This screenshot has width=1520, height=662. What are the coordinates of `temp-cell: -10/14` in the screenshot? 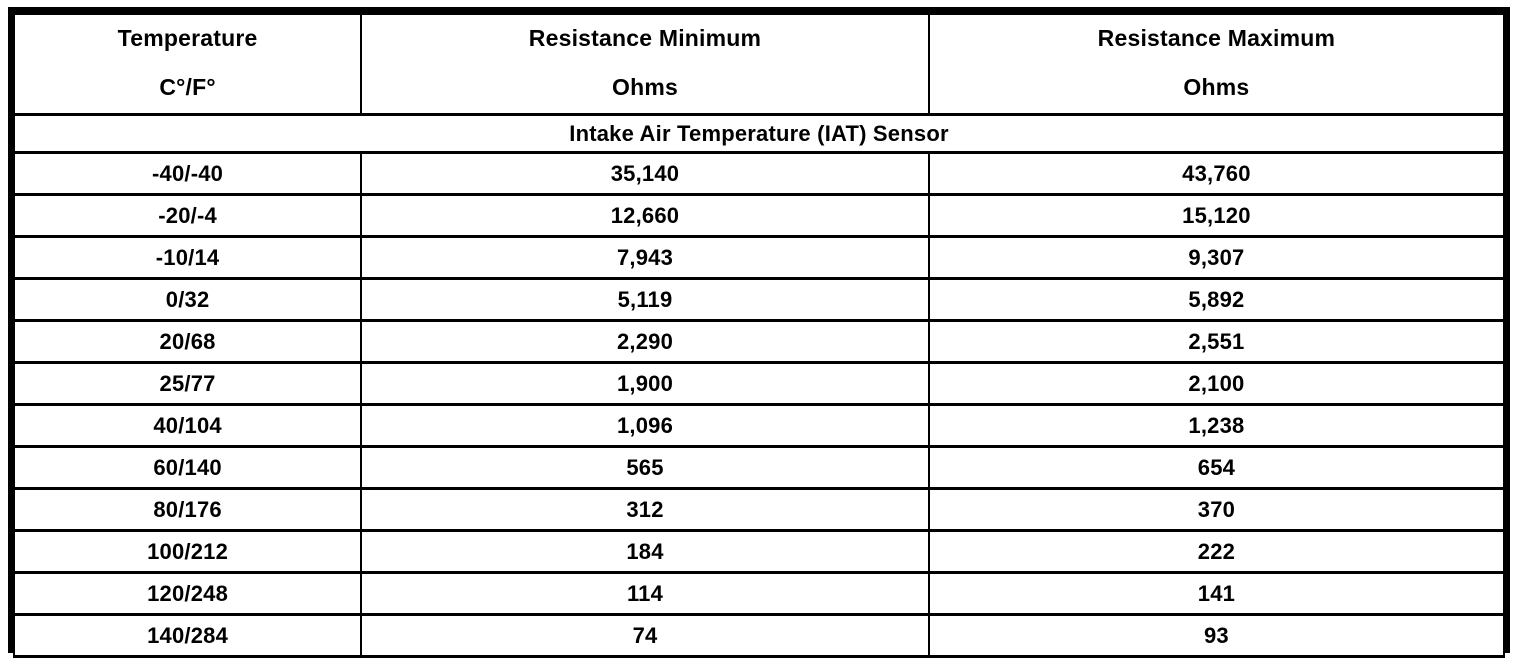 It's located at (187, 257).